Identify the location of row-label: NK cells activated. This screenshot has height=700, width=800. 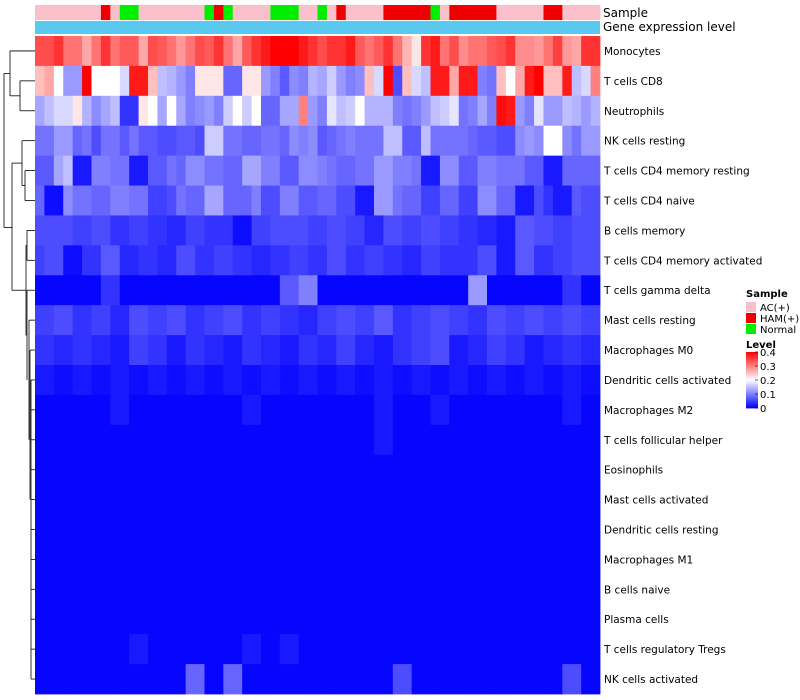
(651, 680).